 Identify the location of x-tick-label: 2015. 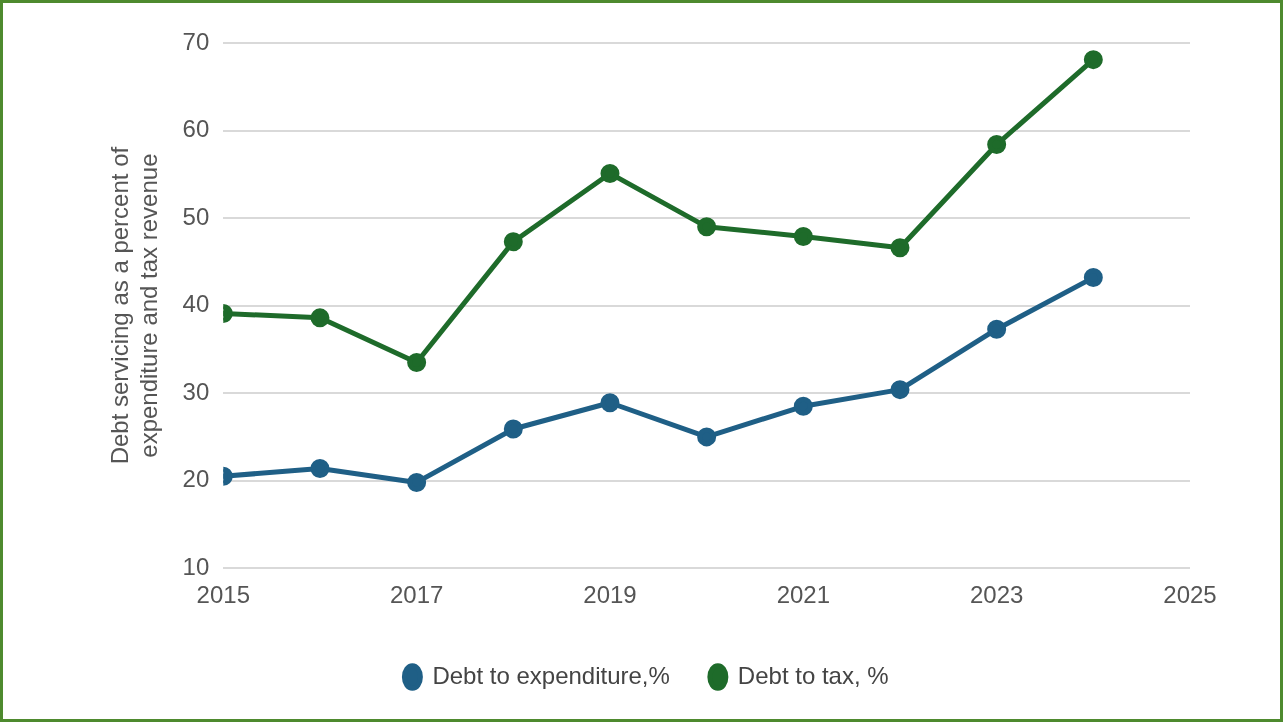
(223, 595).